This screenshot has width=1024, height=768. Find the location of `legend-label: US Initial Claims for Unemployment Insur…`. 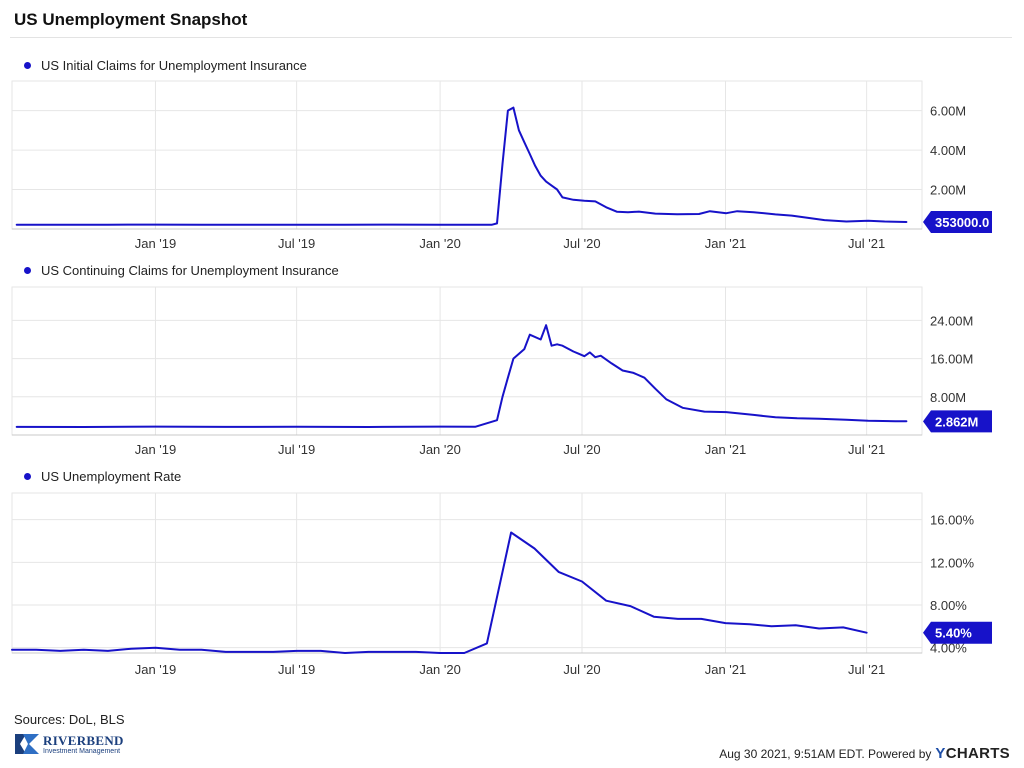

legend-label: US Initial Claims for Unemployment Insur… is located at coordinates (174, 65).